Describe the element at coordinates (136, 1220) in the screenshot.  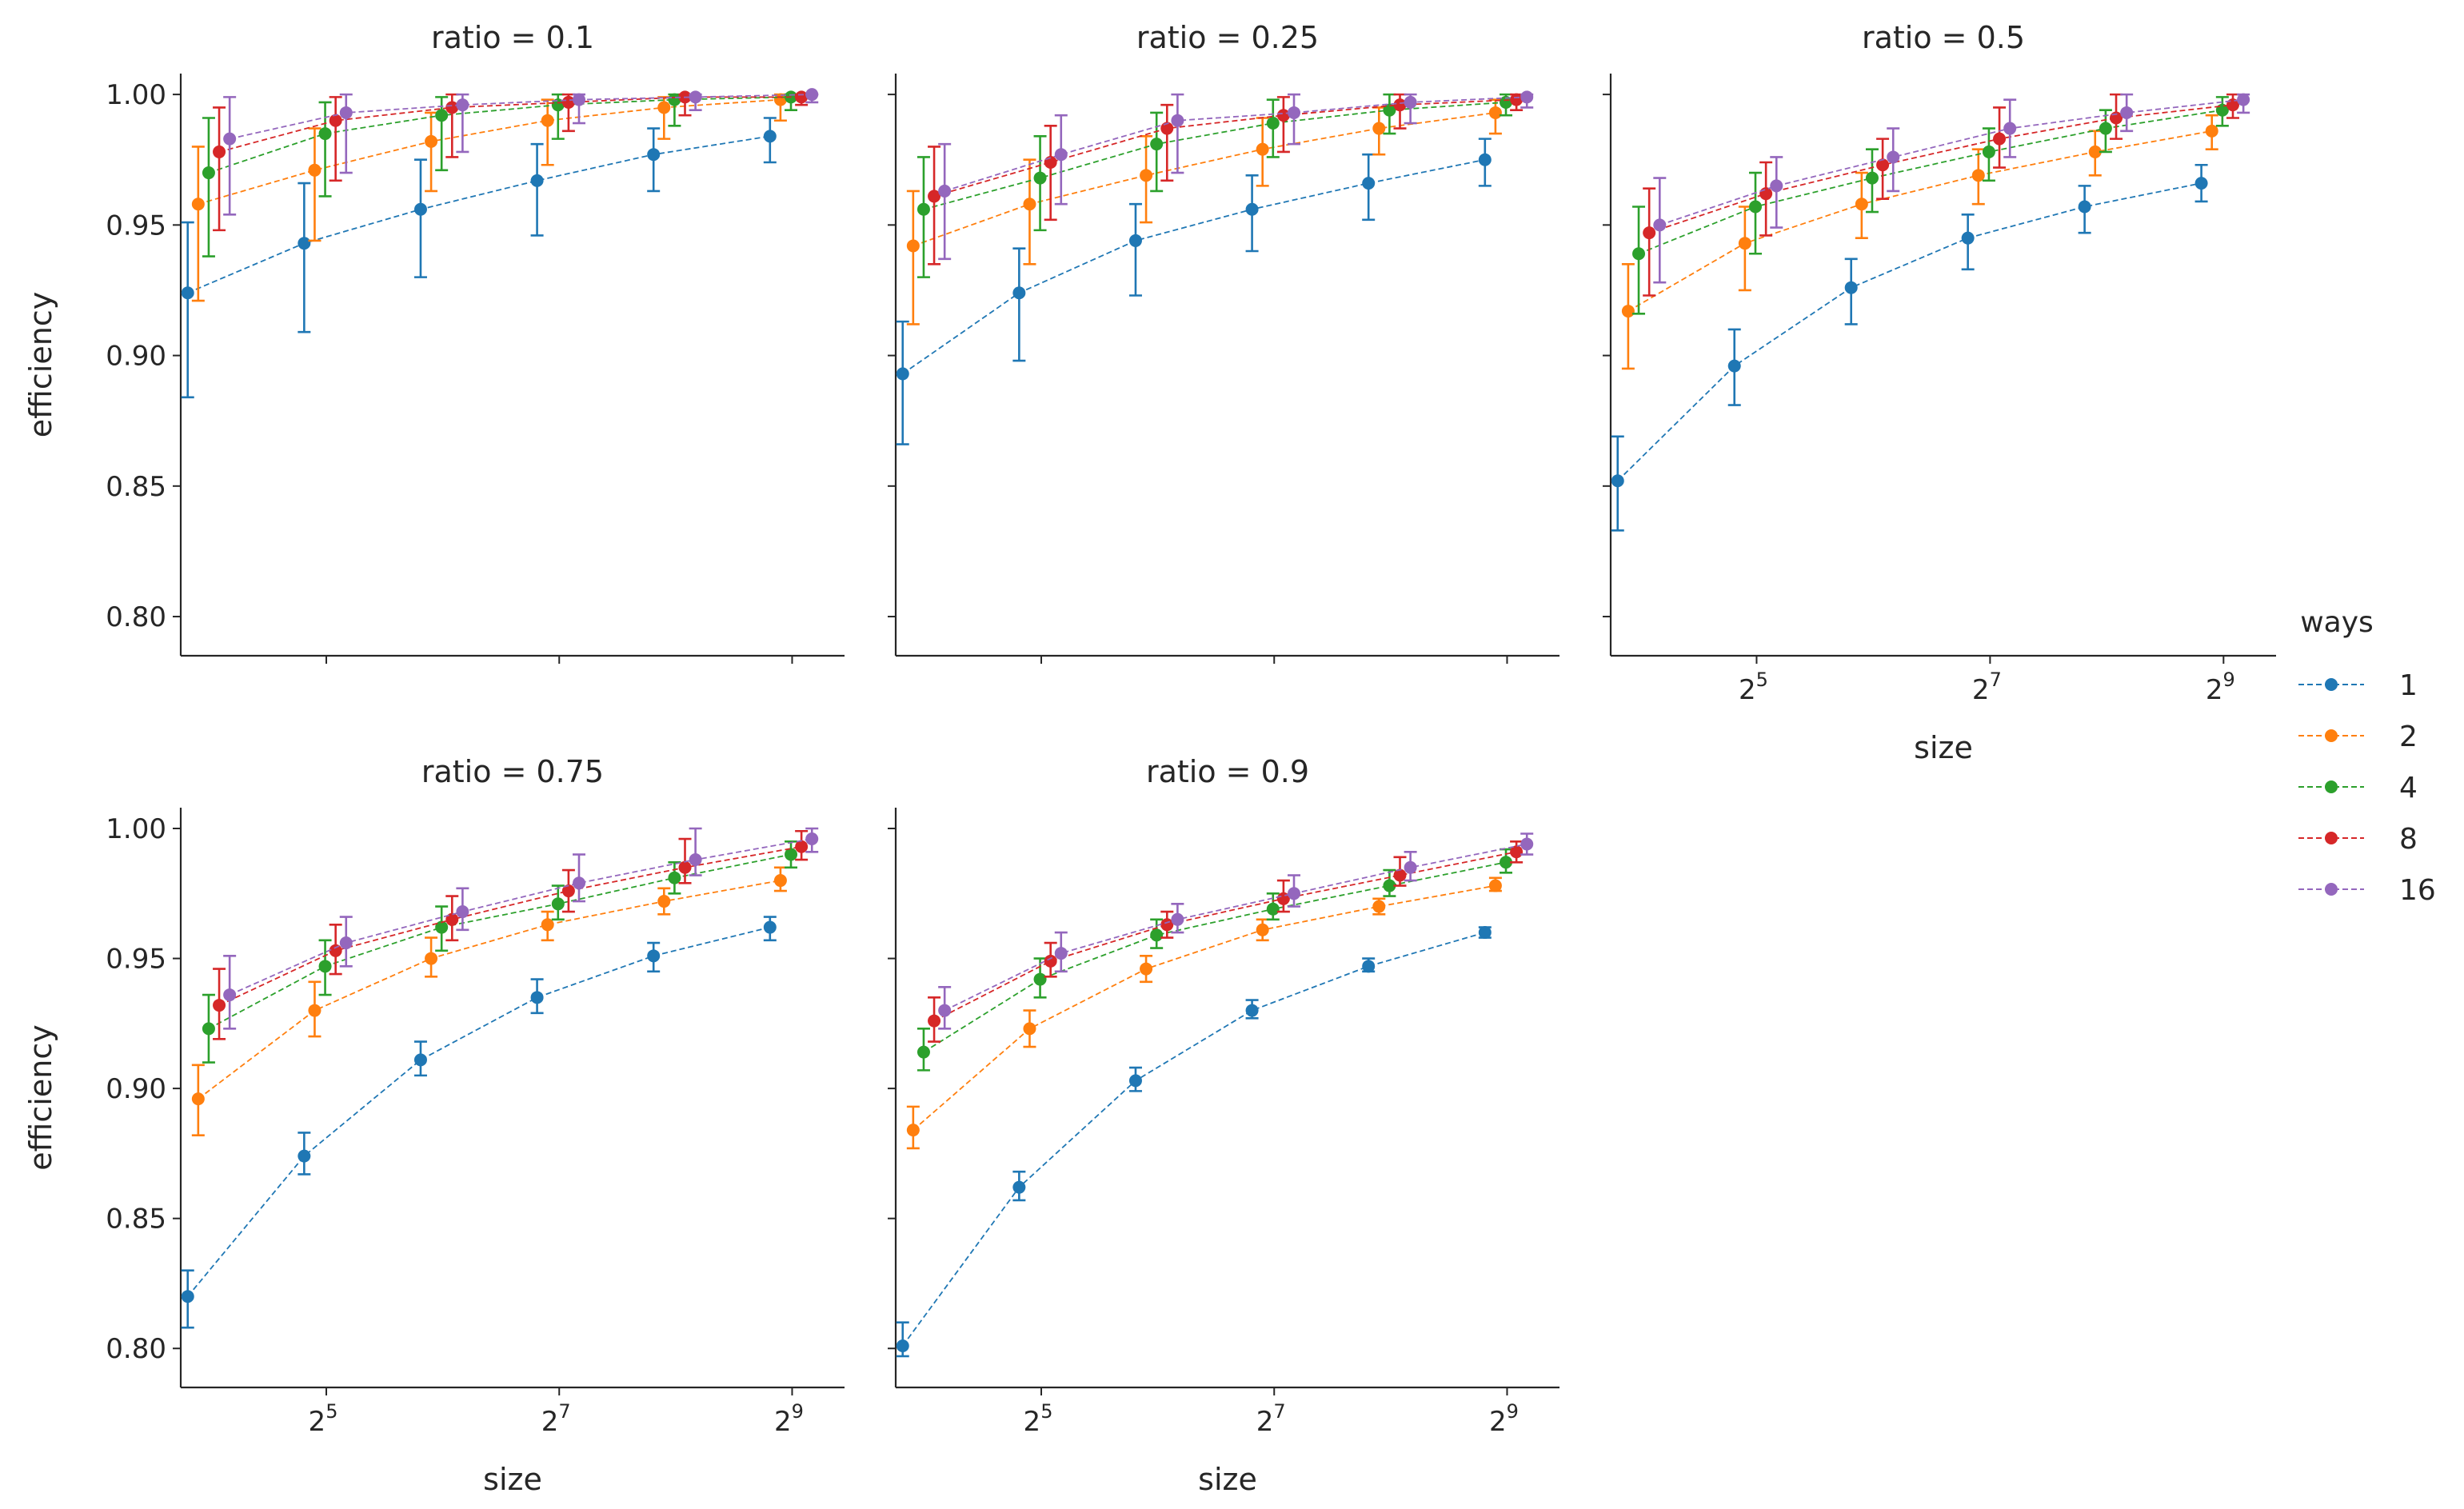
I see `y-tick-label: 0.85` at that location.